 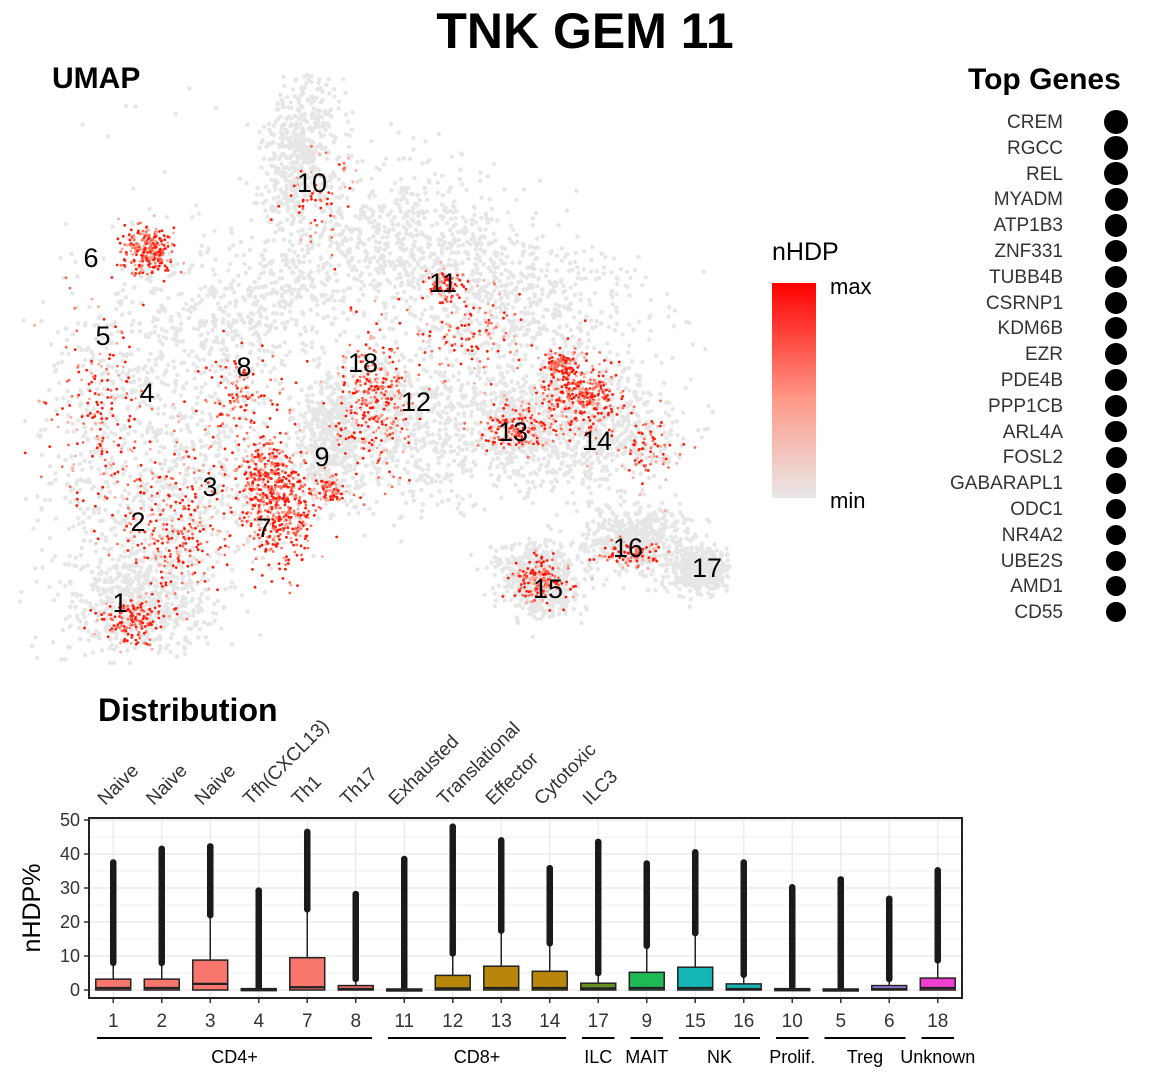 What do you see at coordinates (263, 528) in the screenshot?
I see `umap-cluster-label: 7` at bounding box center [263, 528].